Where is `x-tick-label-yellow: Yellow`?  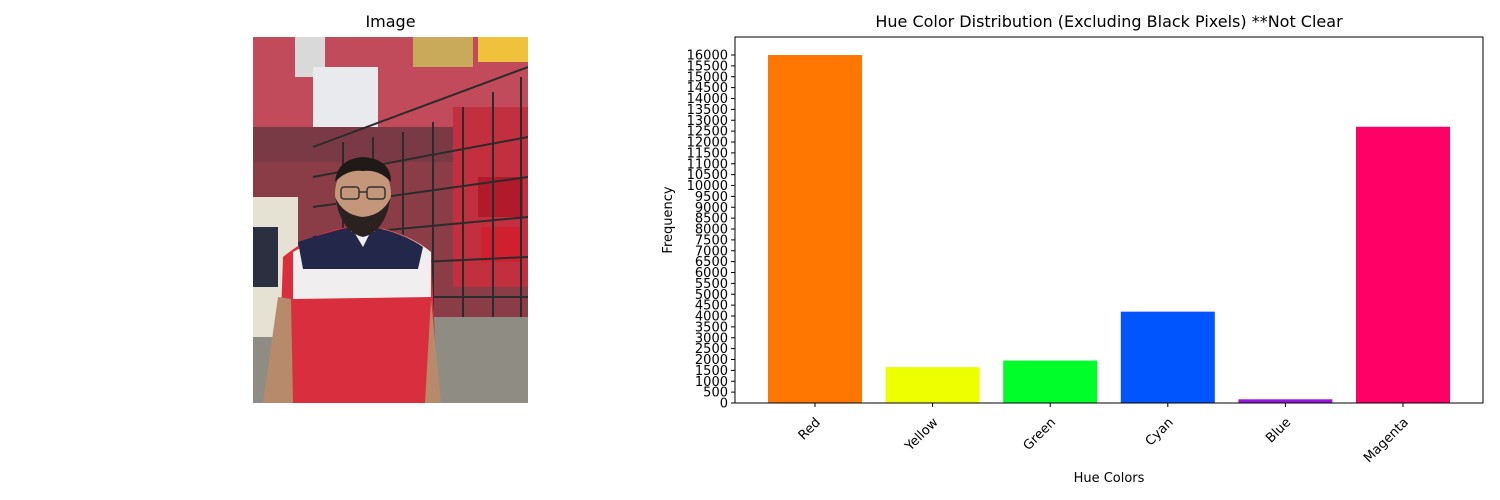 x-tick-label-yellow: Yellow is located at coordinates (922, 435).